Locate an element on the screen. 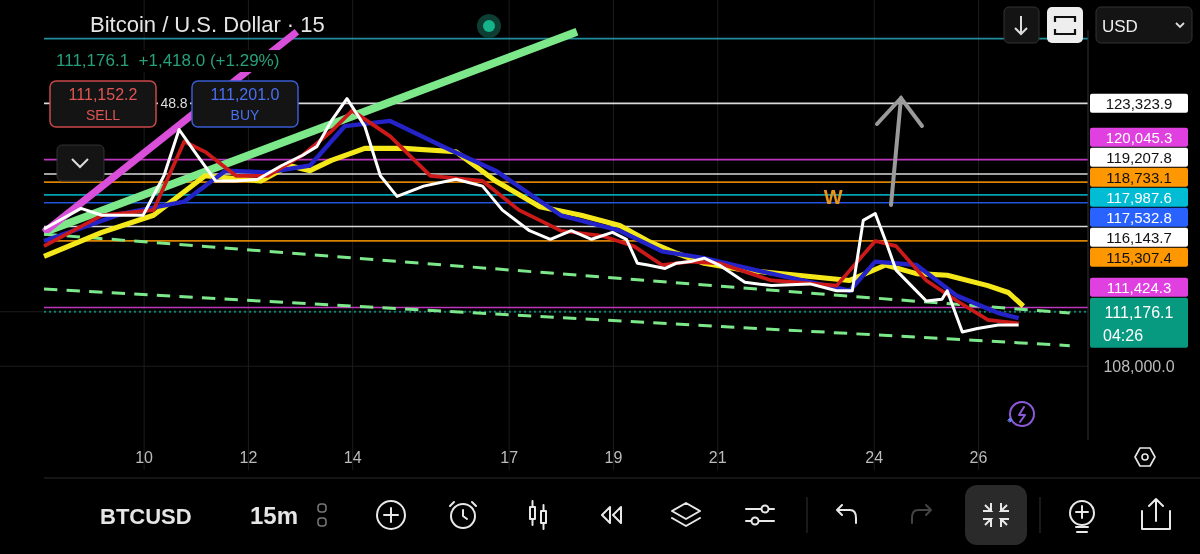 This screenshot has width=1200, height=554. chart-title: Bitcoin / U.S. Dollar · 15 is located at coordinates (207, 24).